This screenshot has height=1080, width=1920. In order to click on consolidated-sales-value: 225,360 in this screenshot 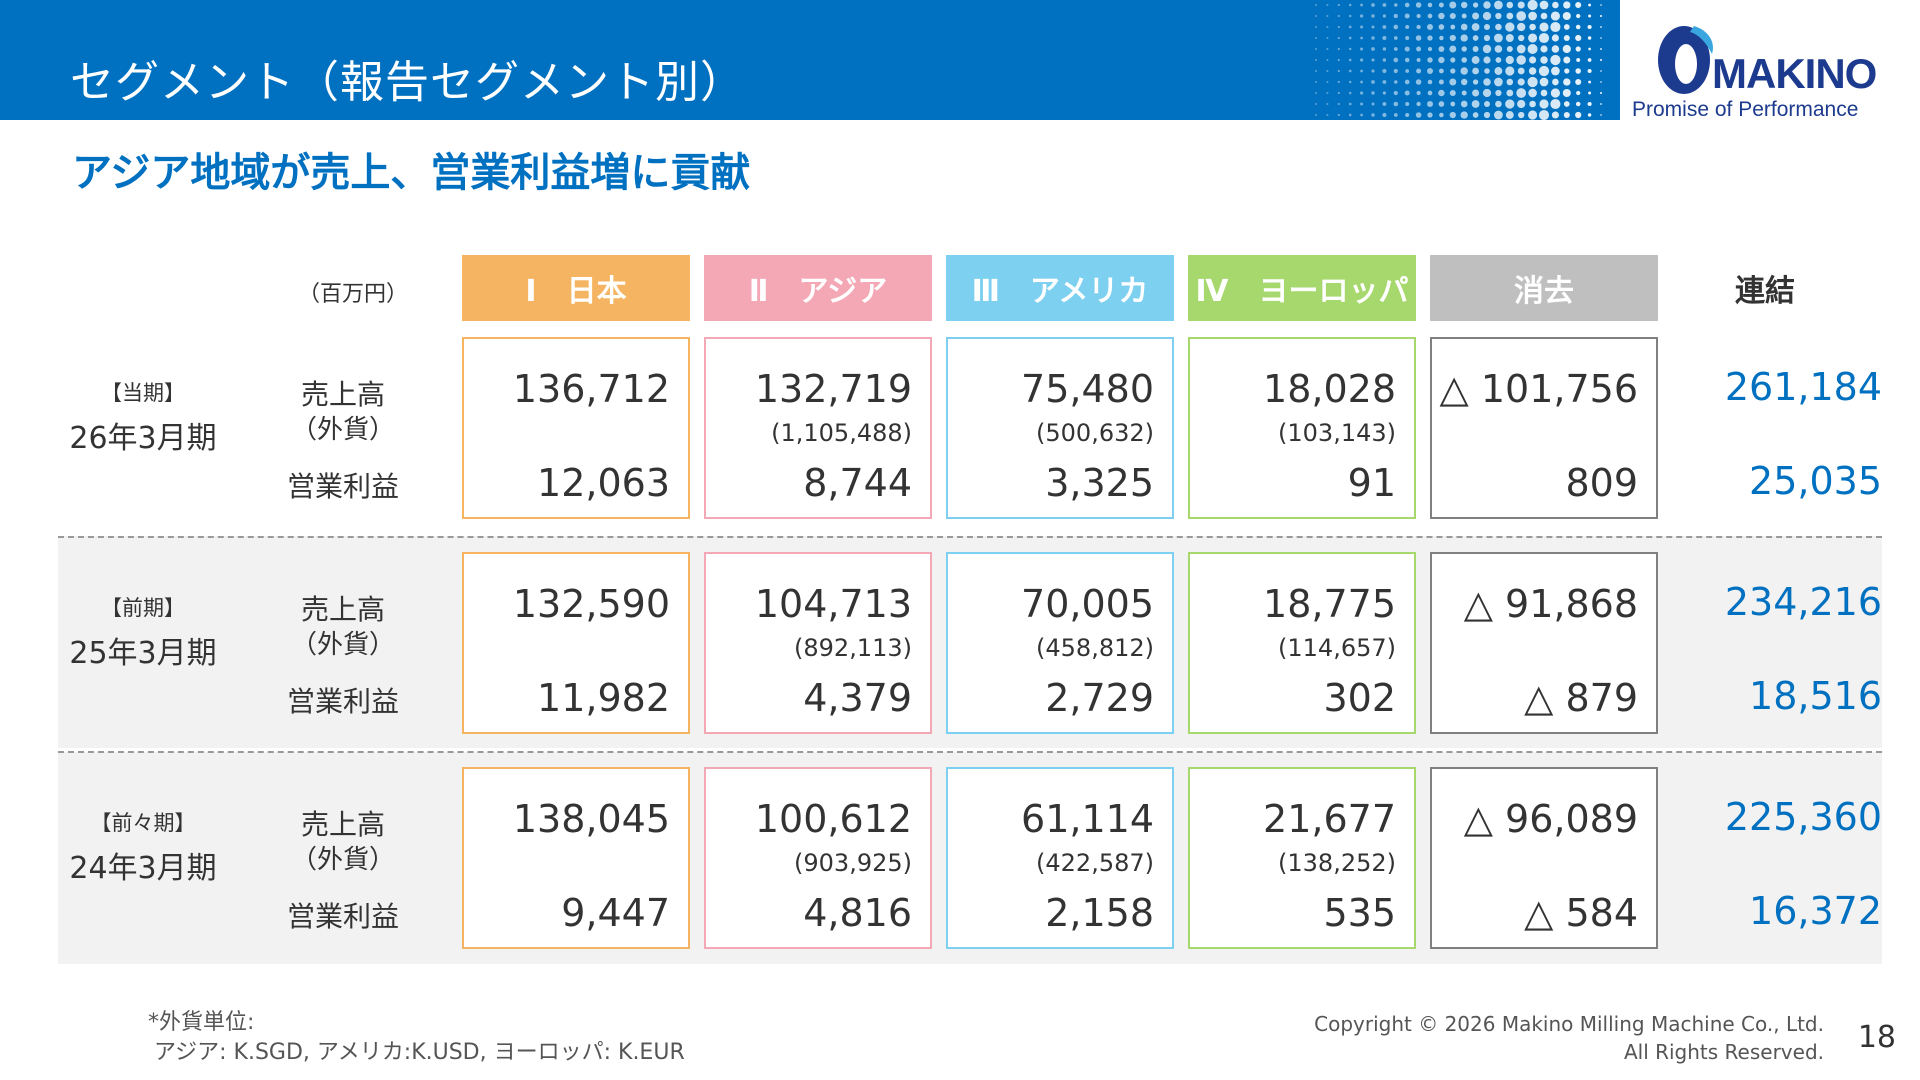, I will do `click(1803, 817)`.